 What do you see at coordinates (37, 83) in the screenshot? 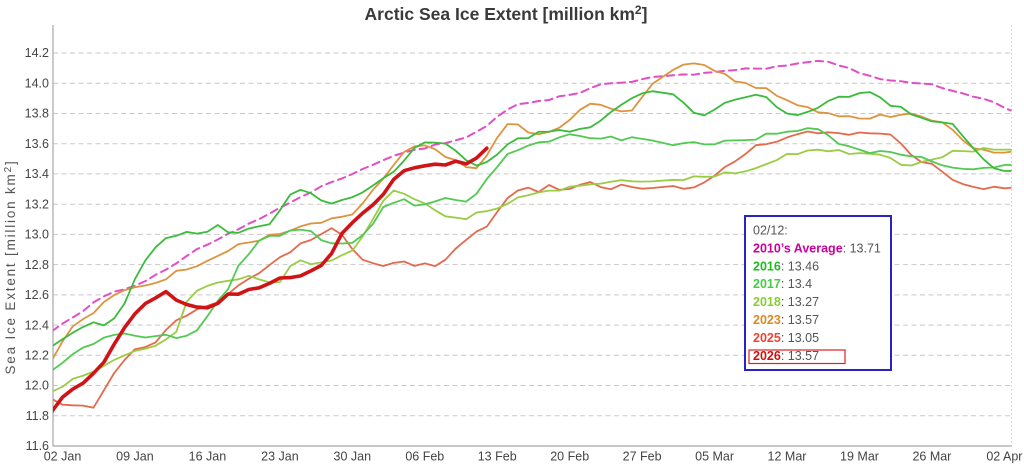
I see `svg-text: 14.0` at bounding box center [37, 83].